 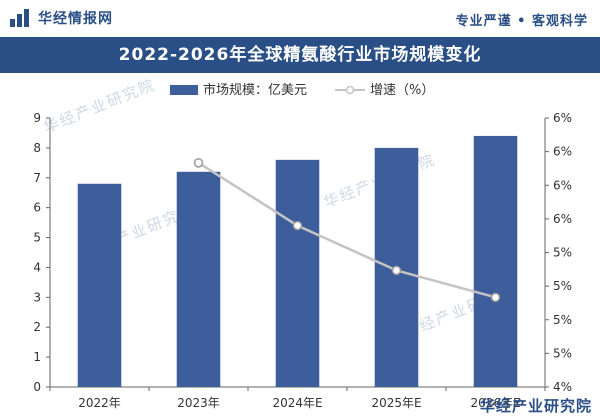 What do you see at coordinates (37, 238) in the screenshot?
I see `y-left-tick-label: 5` at bounding box center [37, 238].